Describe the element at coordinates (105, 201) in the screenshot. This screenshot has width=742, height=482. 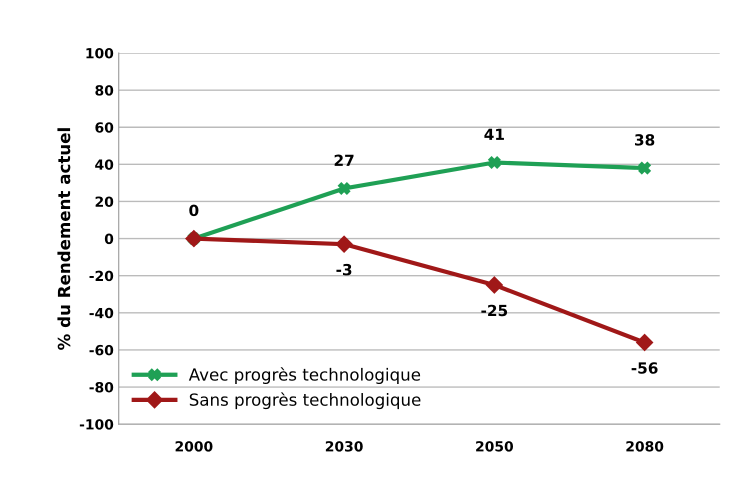
I see `y-tick-label: 20` at that location.